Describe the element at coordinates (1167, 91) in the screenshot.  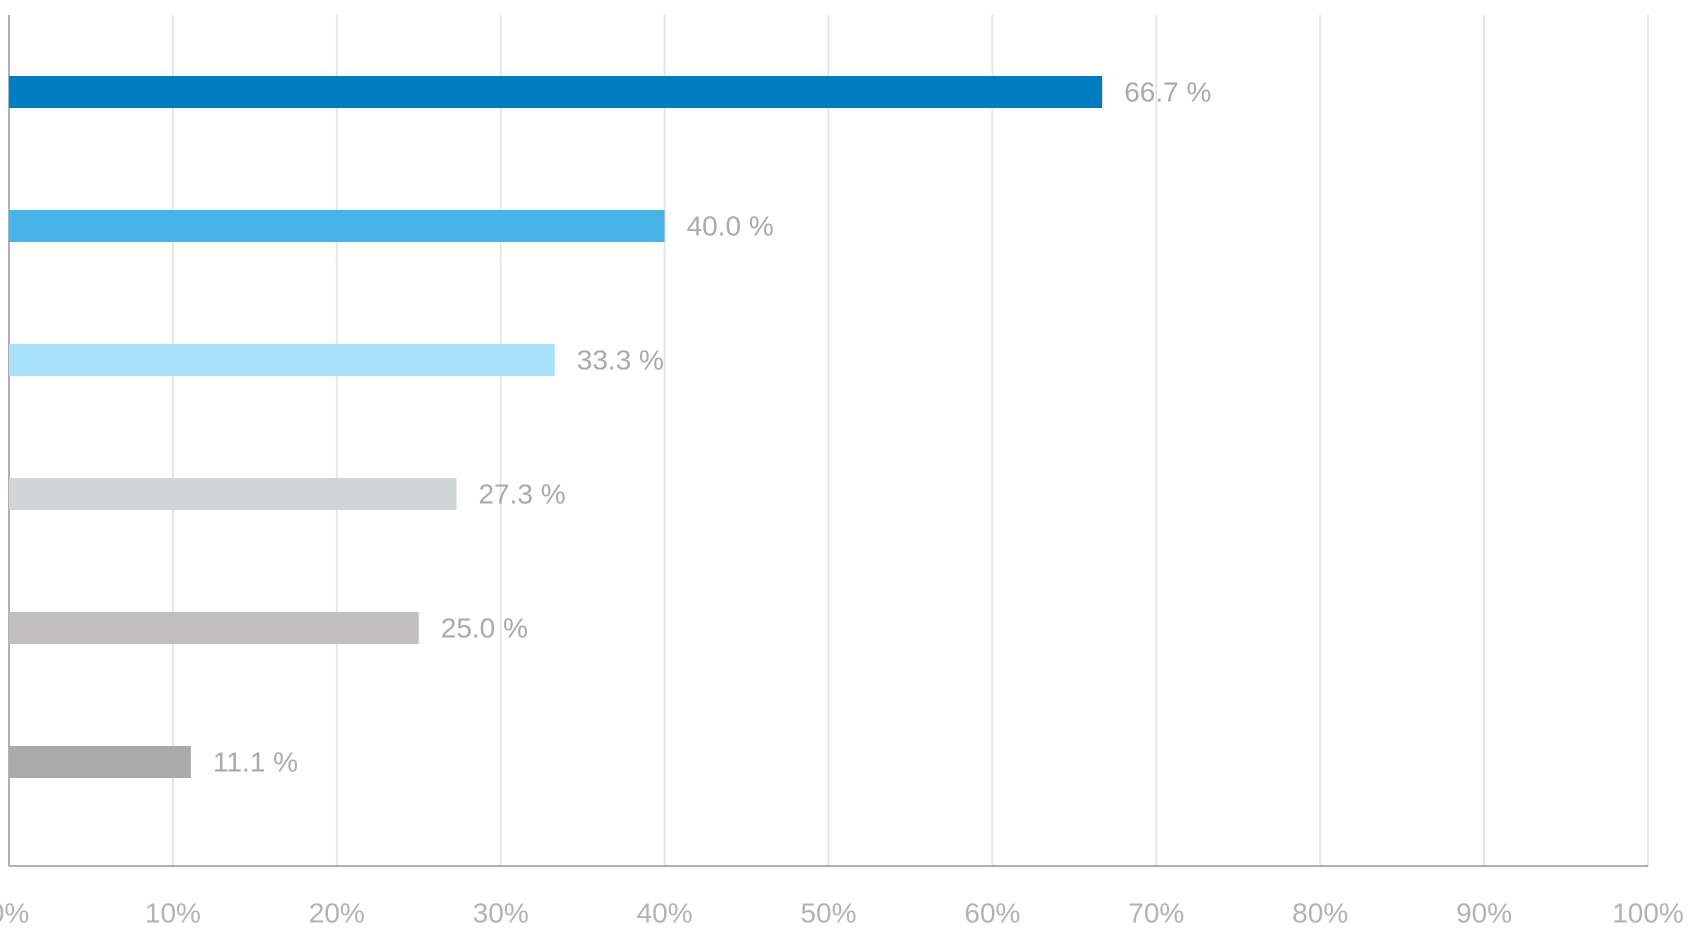
I see `value-label: 66.7 %` at that location.